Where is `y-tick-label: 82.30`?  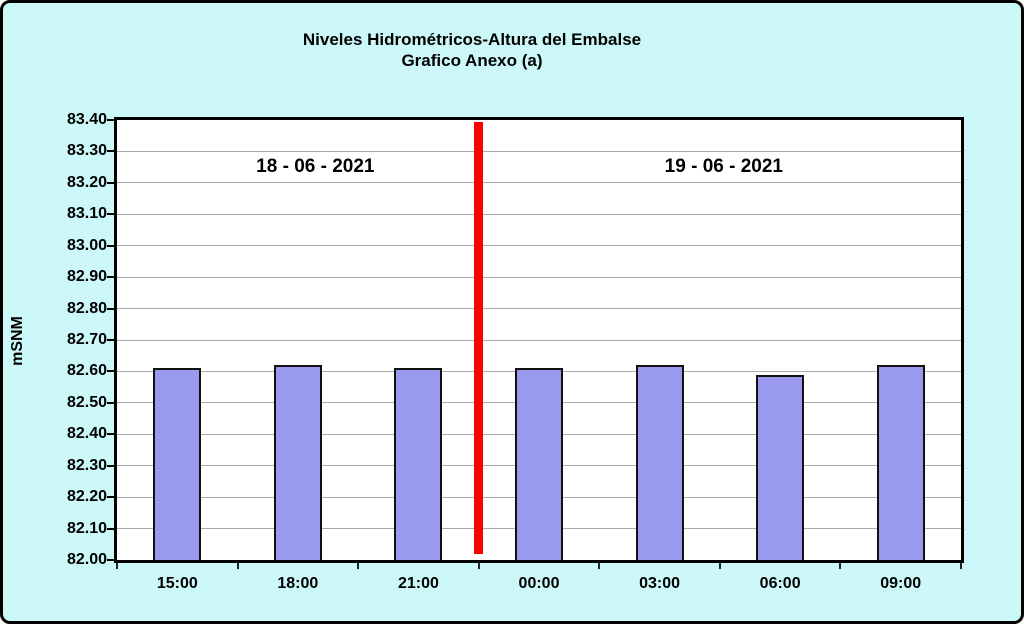
y-tick-label: 82.30 is located at coordinates (86, 465).